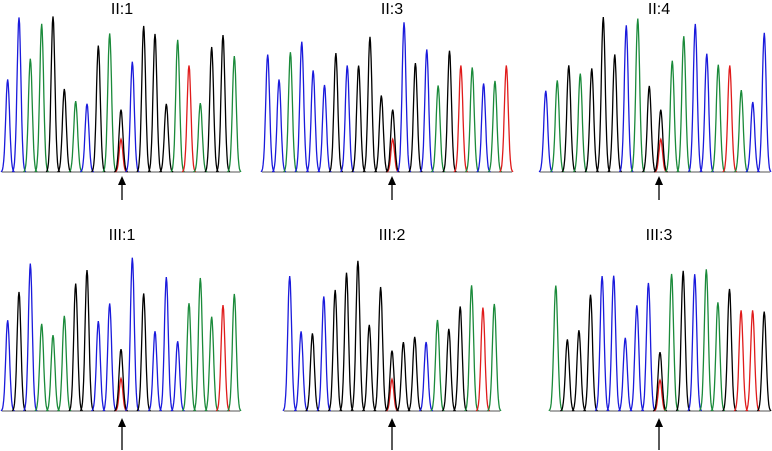 The height and width of the screenshot is (451, 772). Describe the element at coordinates (392, 235) in the screenshot. I see `panel-label: III:2` at that location.